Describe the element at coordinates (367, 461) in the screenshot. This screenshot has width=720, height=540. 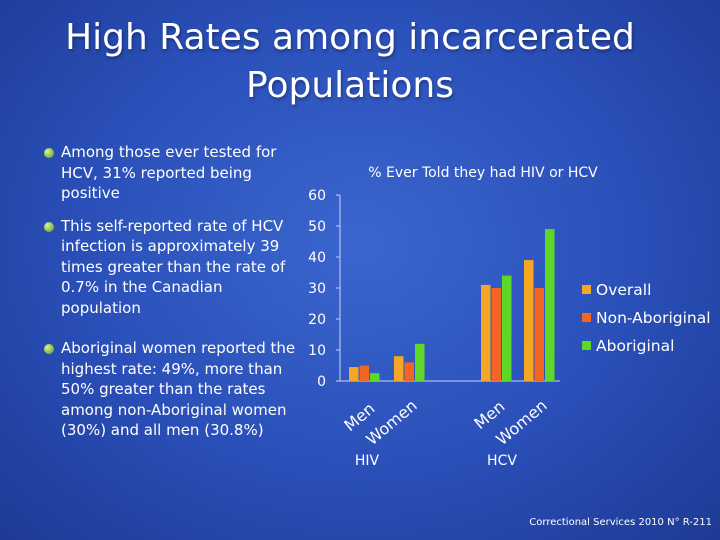
I see `group-label: HIV` at that location.